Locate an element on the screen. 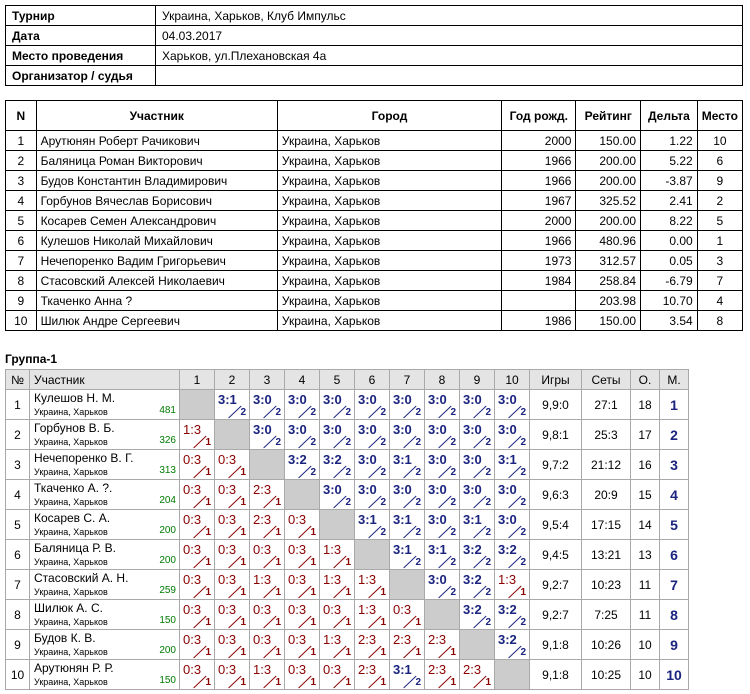 This screenshot has height=694, width=750. participant-birth-year: 2000 is located at coordinates (539, 140).